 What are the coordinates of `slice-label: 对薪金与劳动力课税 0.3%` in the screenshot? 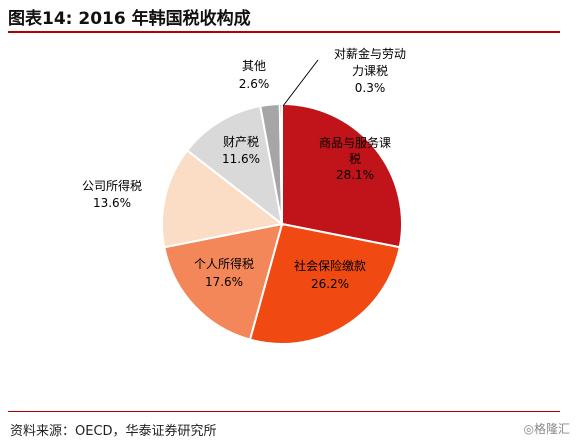 It's located at (370, 70).